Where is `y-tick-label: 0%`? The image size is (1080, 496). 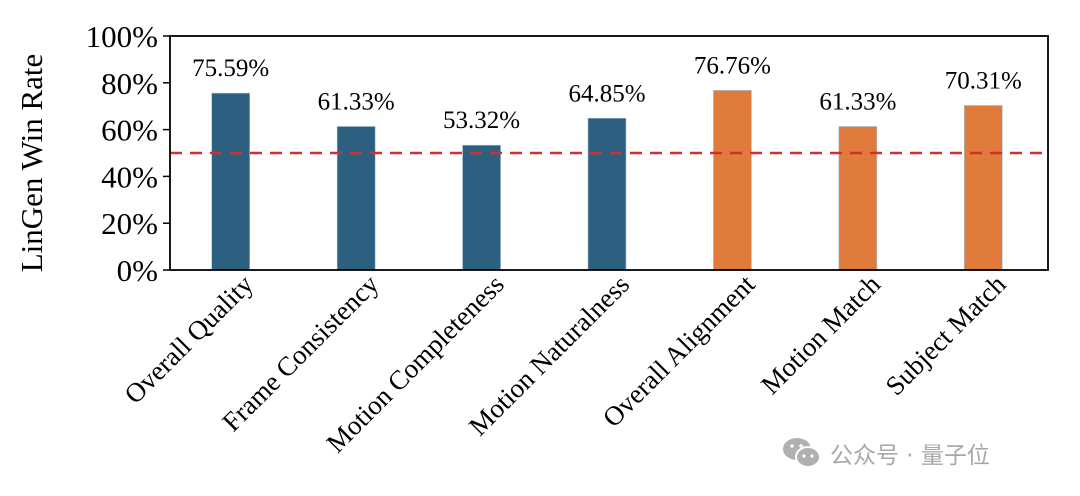
y-tick-label: 0% is located at coordinates (137, 270).